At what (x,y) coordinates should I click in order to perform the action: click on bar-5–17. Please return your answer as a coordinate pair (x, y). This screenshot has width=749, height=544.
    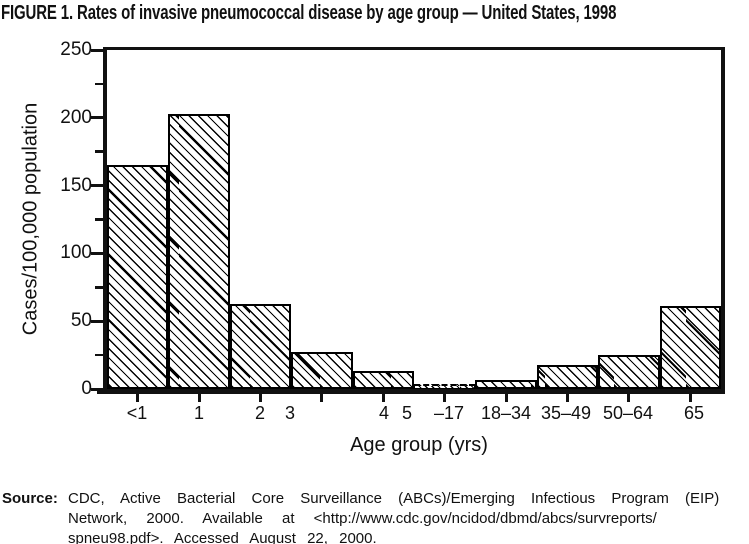
    Looking at the image, I should click on (445, 386).